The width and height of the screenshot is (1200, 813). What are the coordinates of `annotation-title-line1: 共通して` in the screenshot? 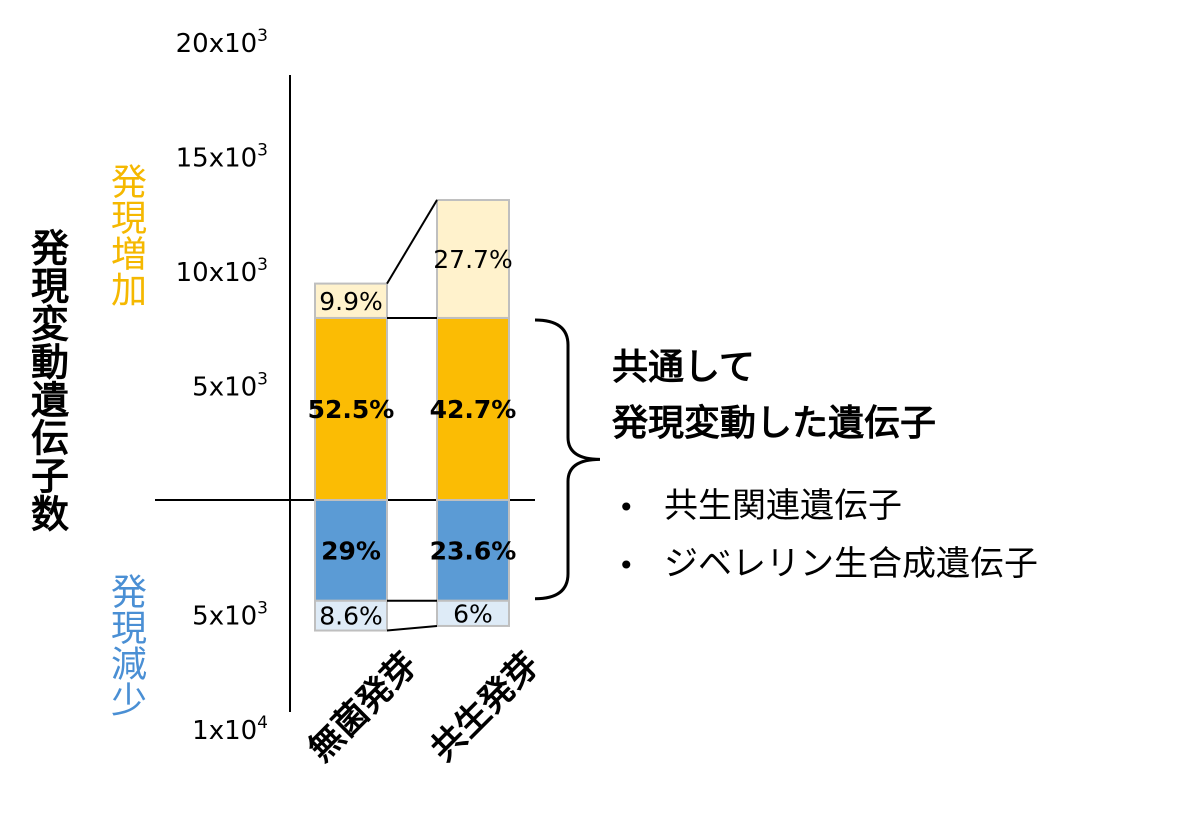 It's located at (683, 367).